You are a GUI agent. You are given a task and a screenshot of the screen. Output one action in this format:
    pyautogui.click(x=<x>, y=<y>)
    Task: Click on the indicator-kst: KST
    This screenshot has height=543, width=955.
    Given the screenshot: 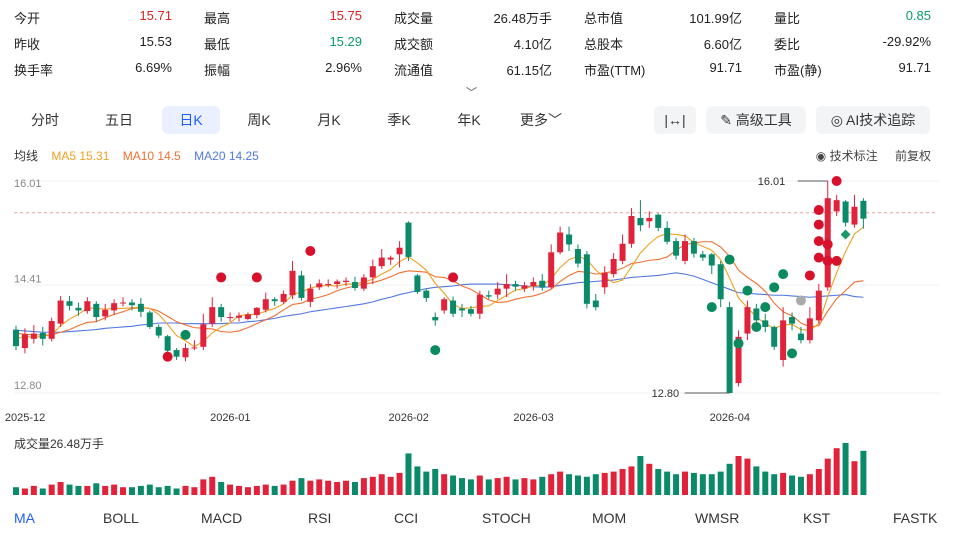 What is the action you would take?
    pyautogui.click(x=817, y=518)
    